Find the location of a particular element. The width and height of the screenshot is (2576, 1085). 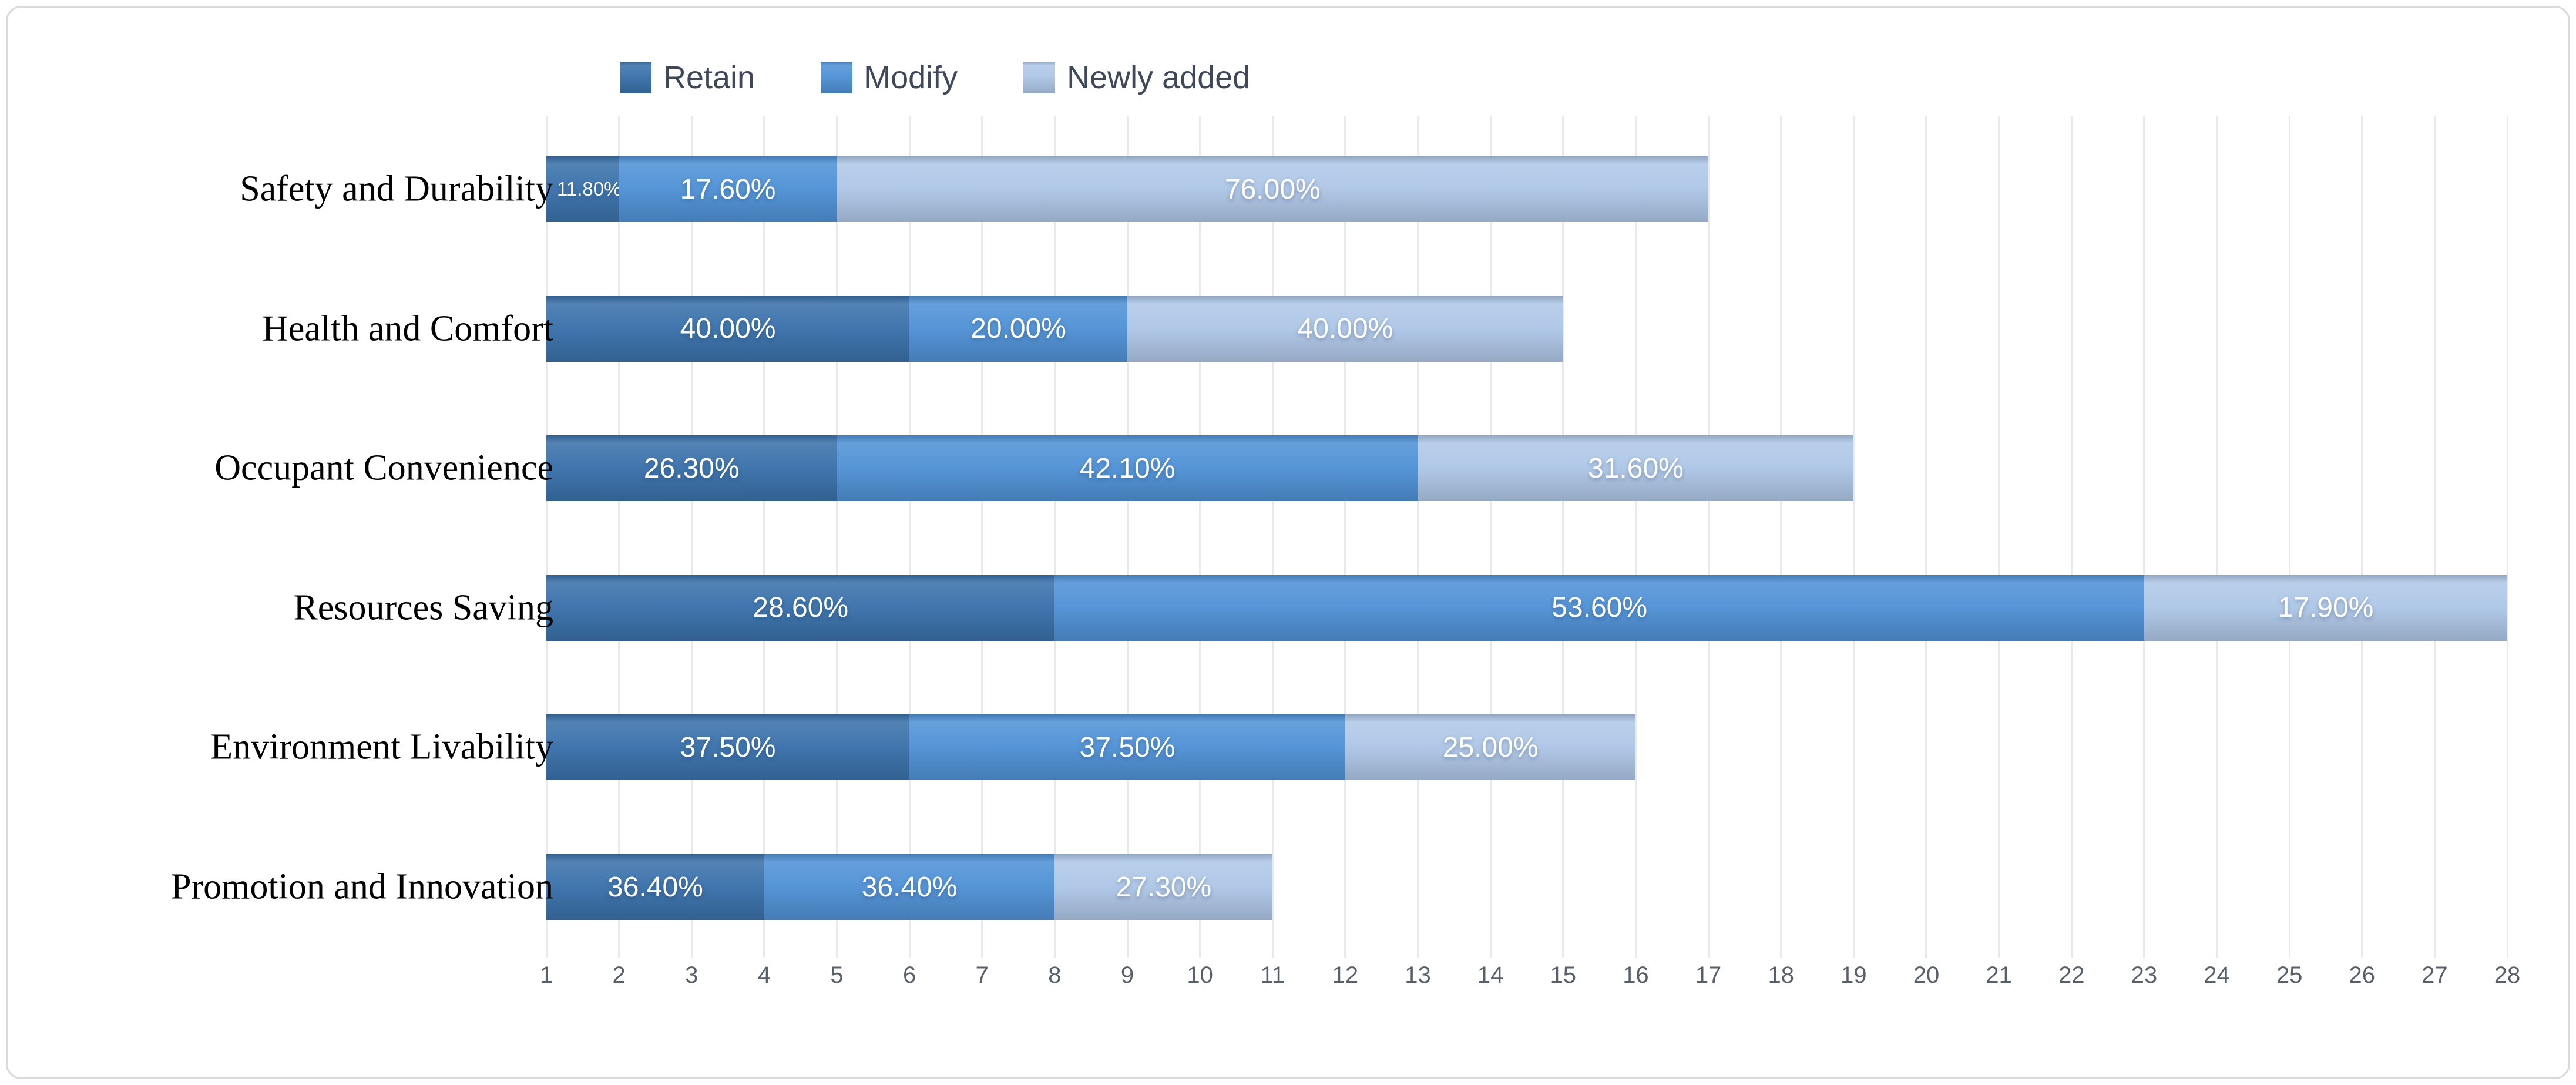

bar-segment-label: 20.00% is located at coordinates (1018, 329).